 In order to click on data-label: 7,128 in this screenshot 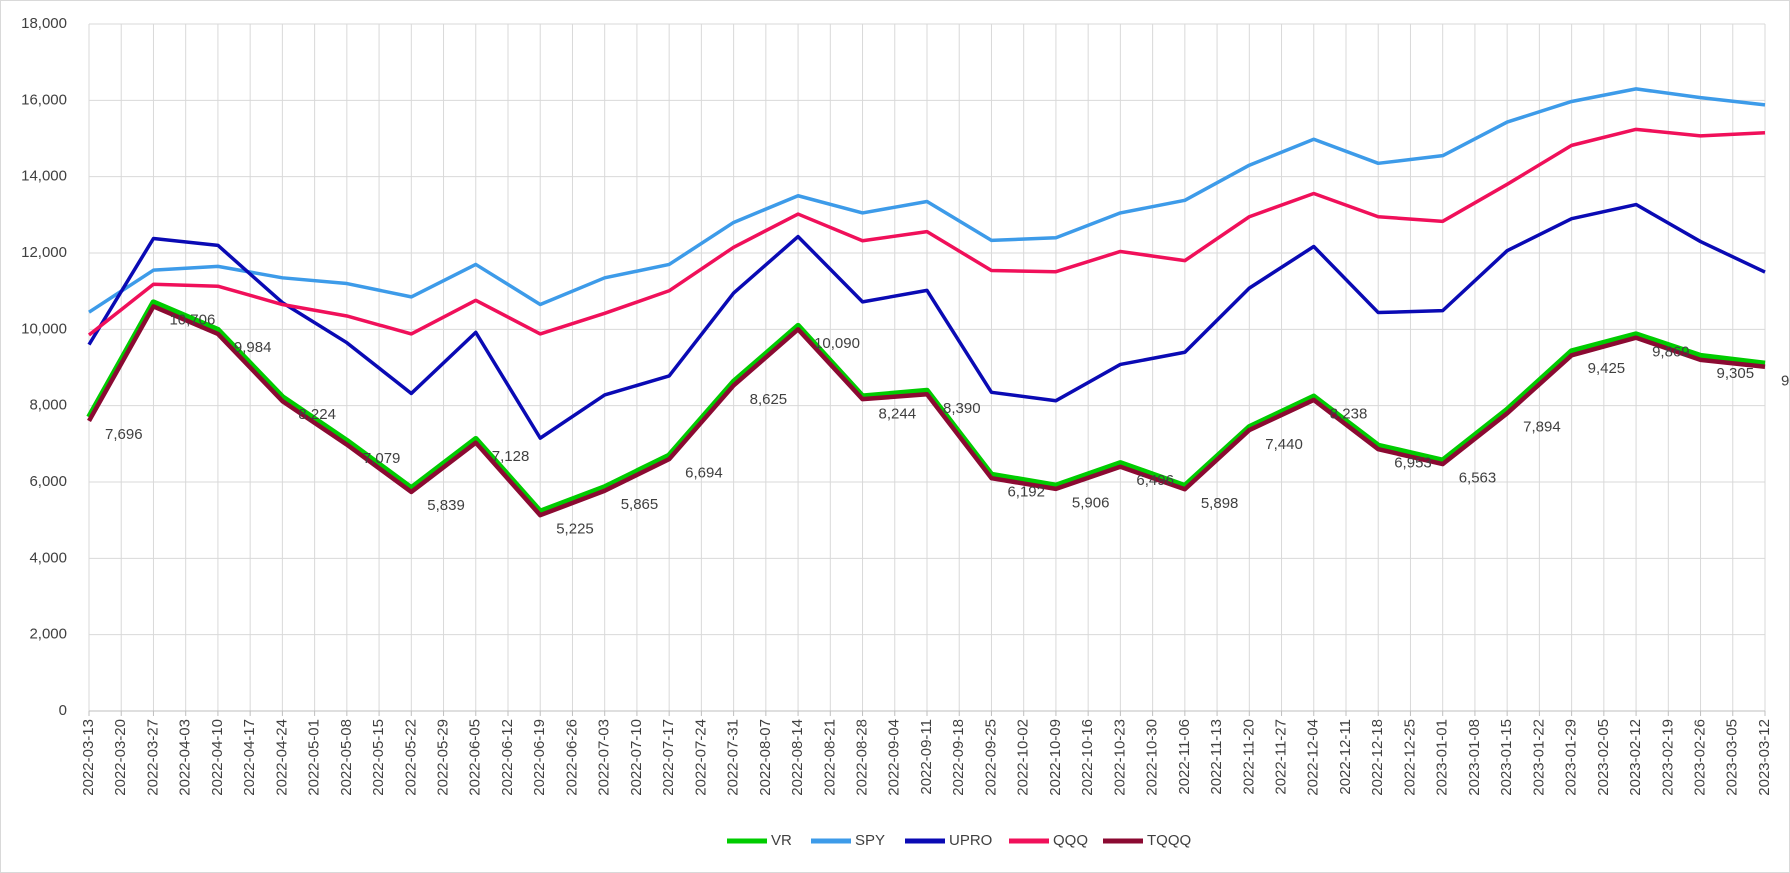, I will do `click(511, 456)`.